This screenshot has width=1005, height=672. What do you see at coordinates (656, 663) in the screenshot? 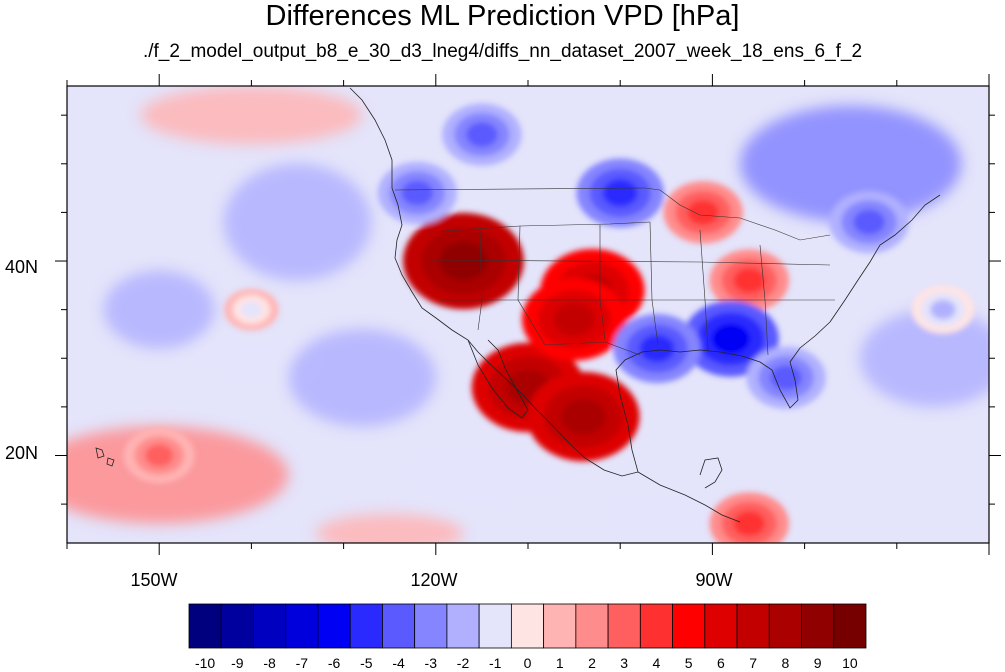
I see `colorbar-label: 4` at bounding box center [656, 663].